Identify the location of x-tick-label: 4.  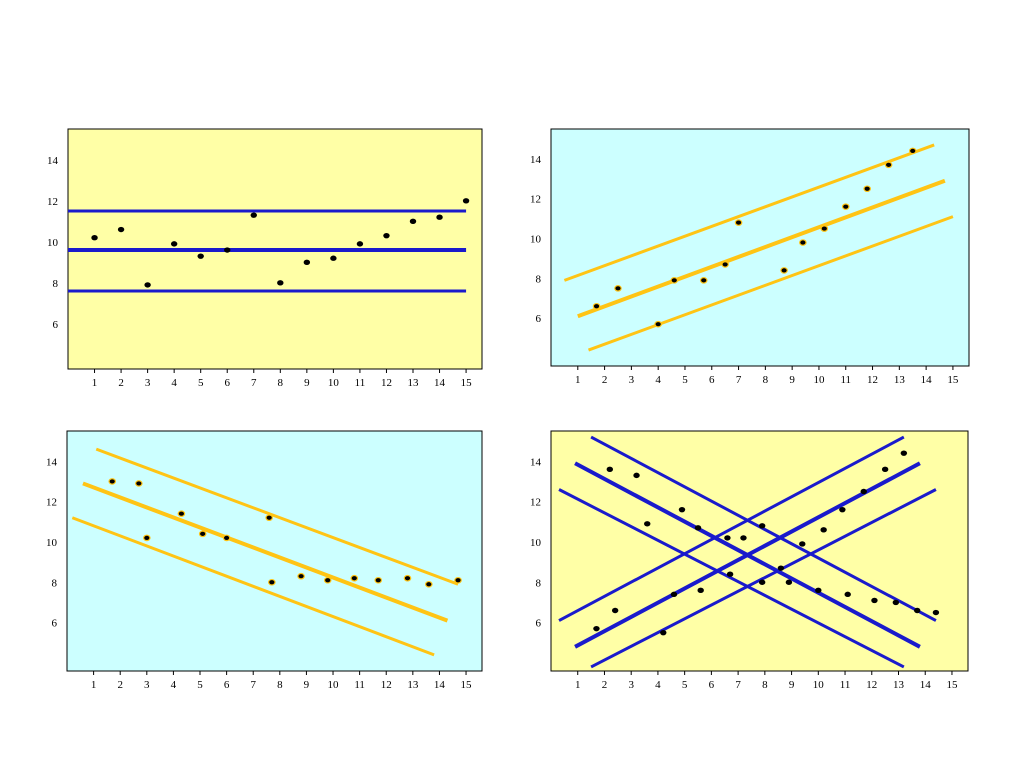
(174, 685).